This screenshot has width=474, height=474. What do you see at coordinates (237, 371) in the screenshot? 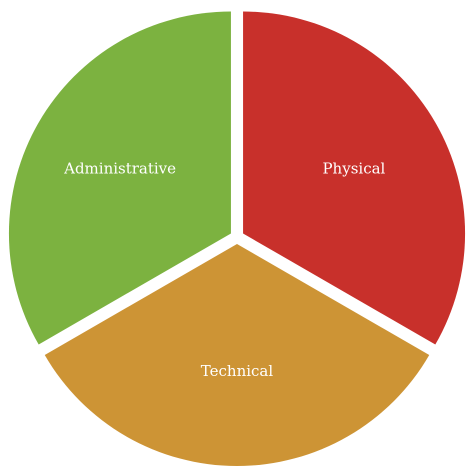
I see `pie-label-technical: Technical` at bounding box center [237, 371].